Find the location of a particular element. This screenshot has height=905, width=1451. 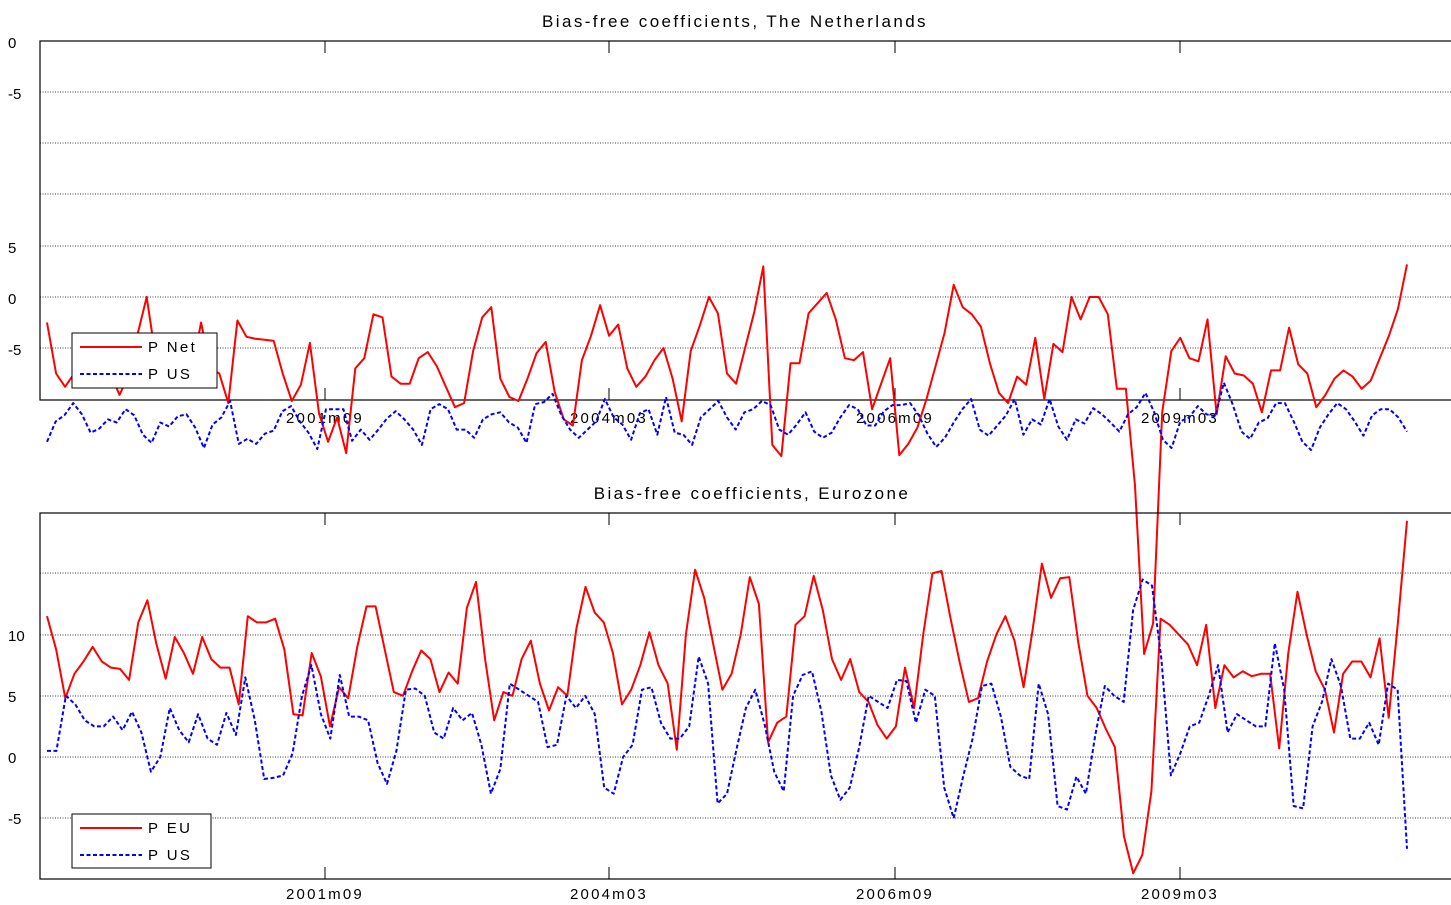

y-tick-label: 10 is located at coordinates (16, 636).